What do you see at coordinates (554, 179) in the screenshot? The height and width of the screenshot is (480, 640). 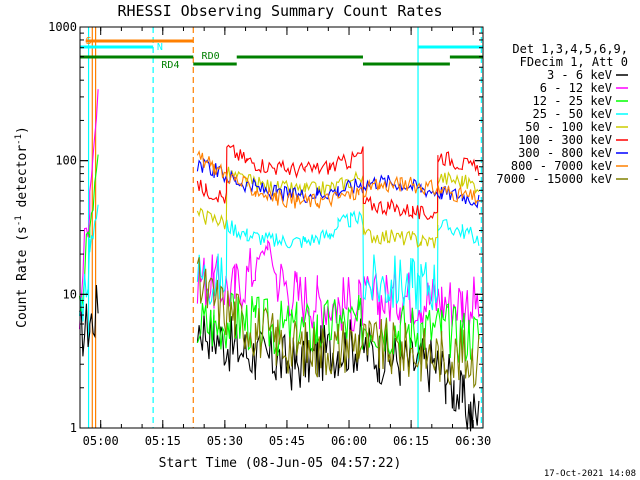 I see `legend-entry-label: 7000 - 15000 keV` at bounding box center [554, 179].